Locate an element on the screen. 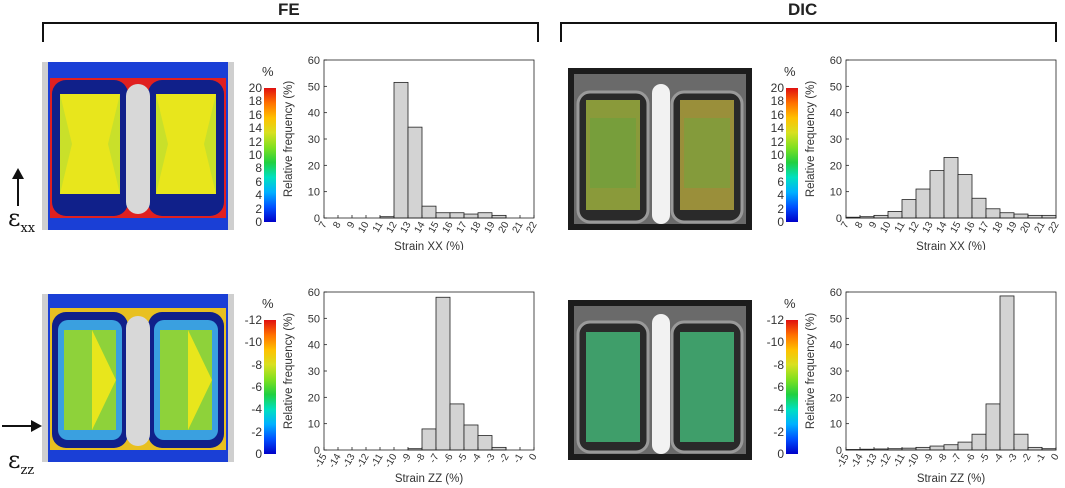 This screenshot has height=488, width=1065. x-tick-label: -11 is located at coordinates (377, 461).